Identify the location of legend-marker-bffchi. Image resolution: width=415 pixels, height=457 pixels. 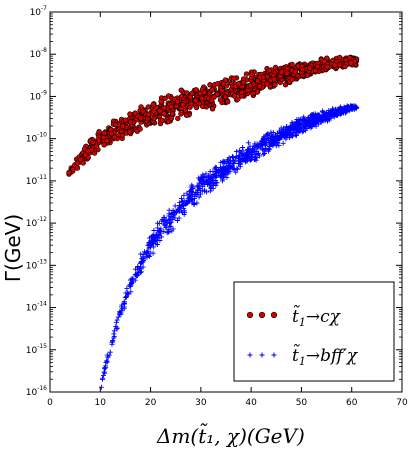
(274, 355).